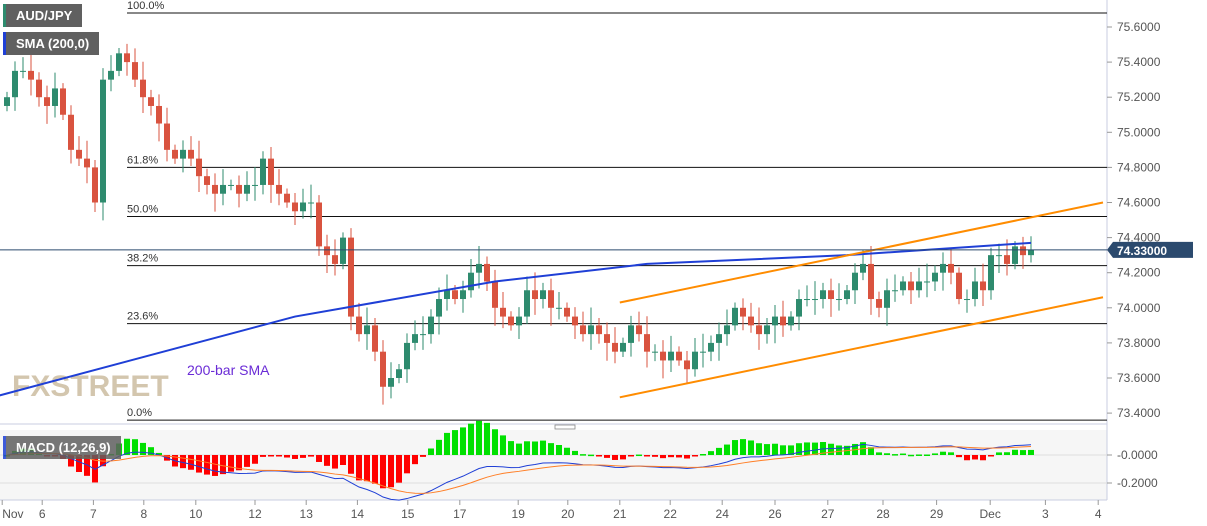 The height and width of the screenshot is (526, 1207). I want to click on panel-resize-handle, so click(565, 427).